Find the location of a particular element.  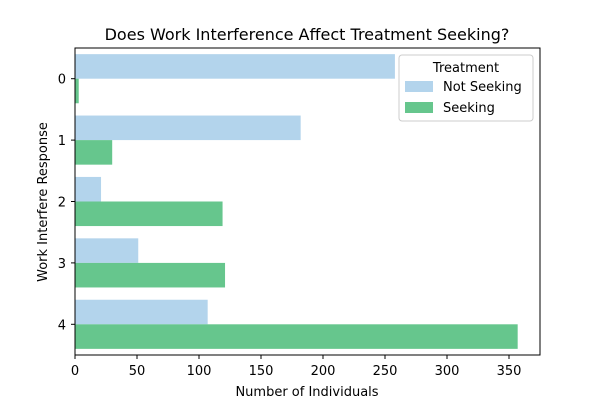

x-tick-label: 50 is located at coordinates (137, 371).